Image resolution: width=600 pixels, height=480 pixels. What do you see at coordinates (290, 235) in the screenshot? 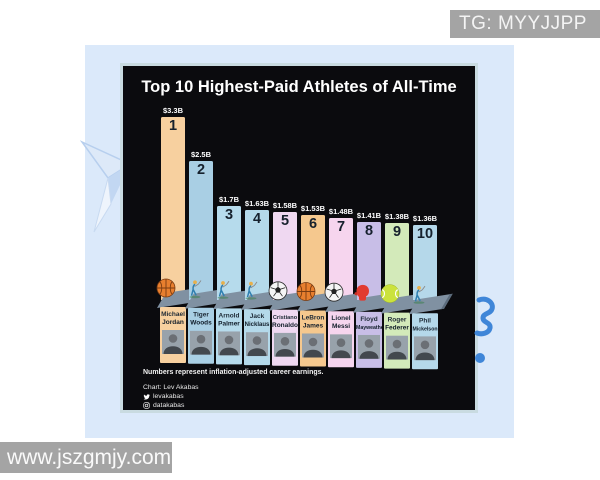
I see `athlete-column: $1.58B 5 Cristiano Ronaldo` at bounding box center [290, 235].